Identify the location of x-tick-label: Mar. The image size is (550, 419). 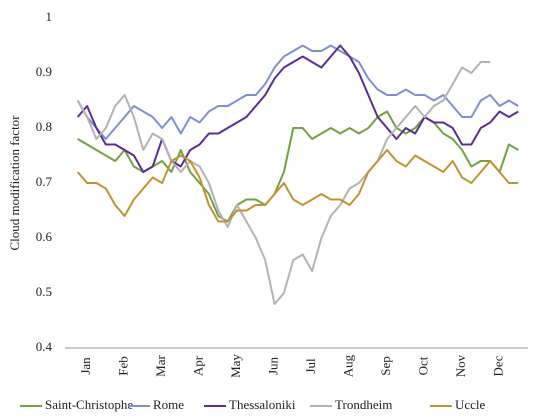
(160, 366).